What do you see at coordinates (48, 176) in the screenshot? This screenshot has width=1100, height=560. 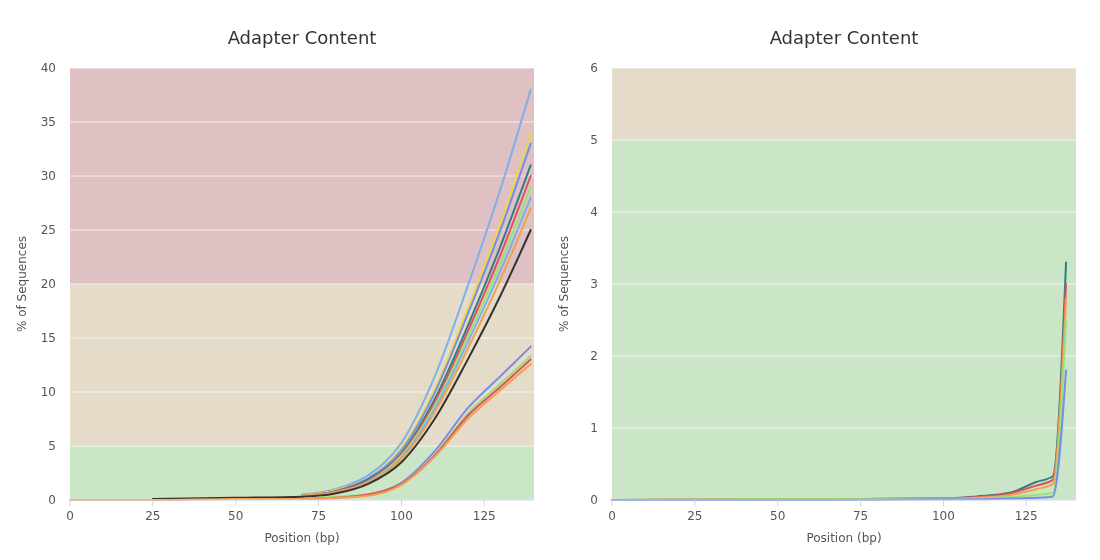 I see `y-tick-label: 30` at bounding box center [48, 176].